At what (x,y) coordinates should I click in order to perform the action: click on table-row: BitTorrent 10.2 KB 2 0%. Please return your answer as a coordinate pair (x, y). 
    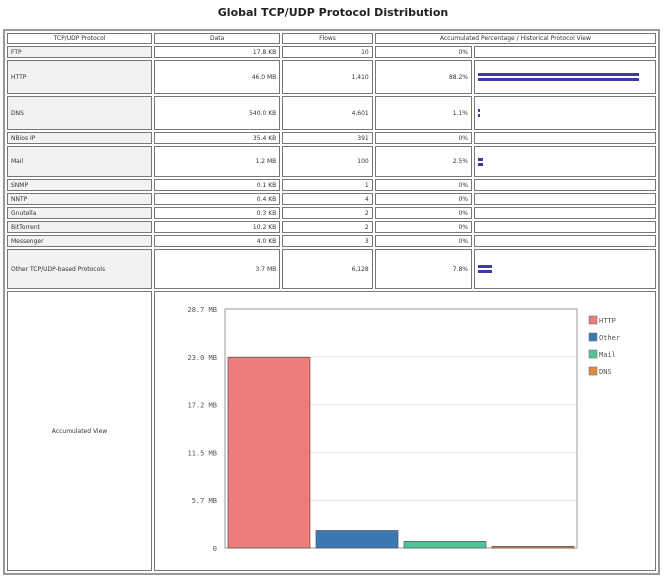
    Looking at the image, I should click on (331, 227).